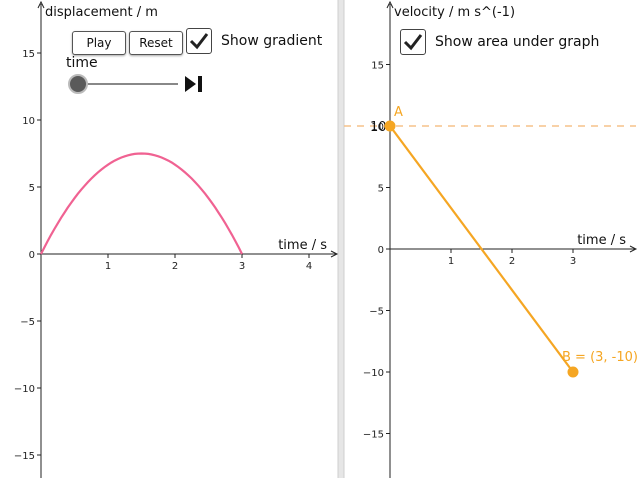 Image resolution: width=638 pixels, height=478 pixels. Describe the element at coordinates (82, 63) in the screenshot. I see `time-slider-label: time` at that location.